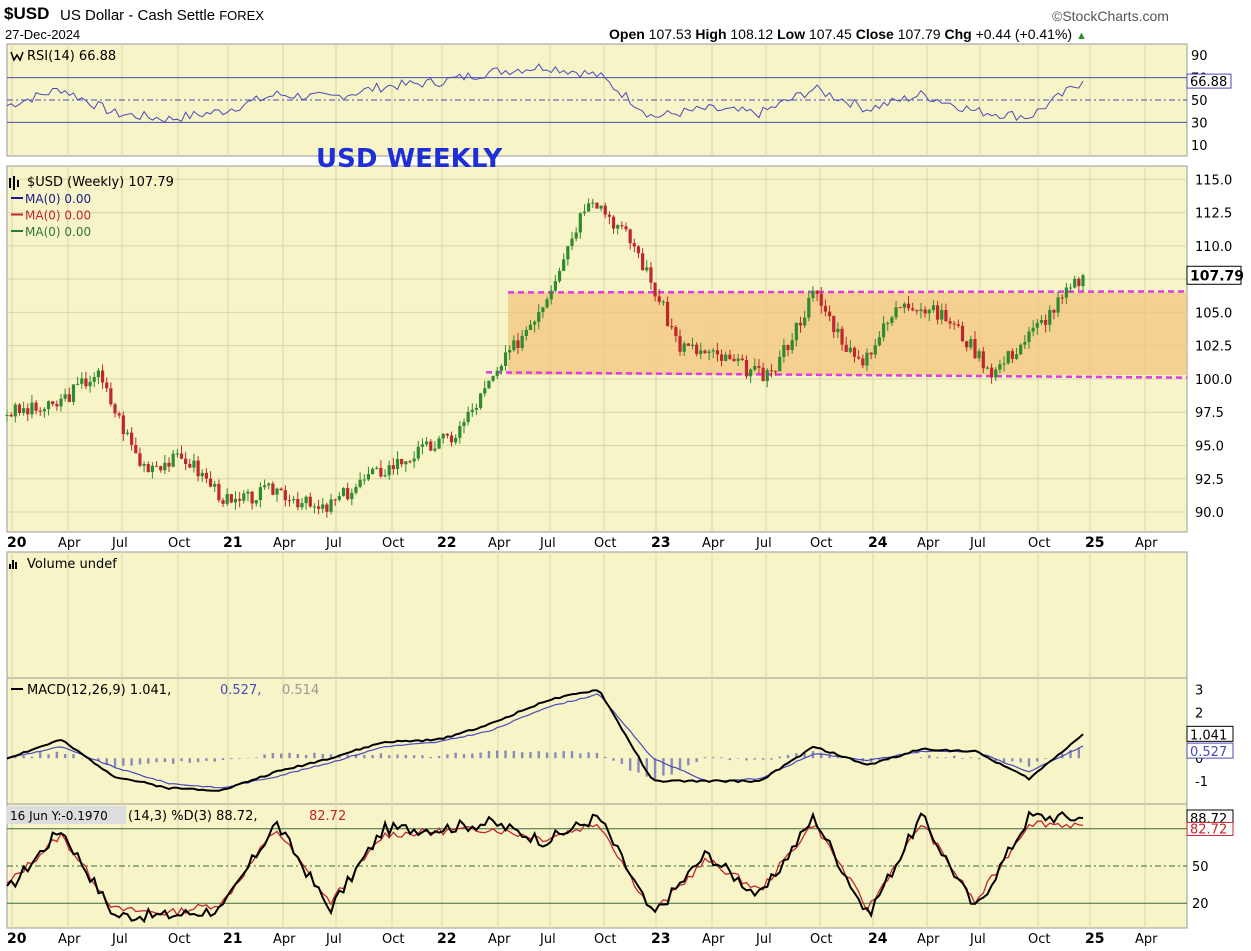 The image size is (1251, 951). I want to click on price-legend: $USD (Weekly) 107.79, so click(100, 182).